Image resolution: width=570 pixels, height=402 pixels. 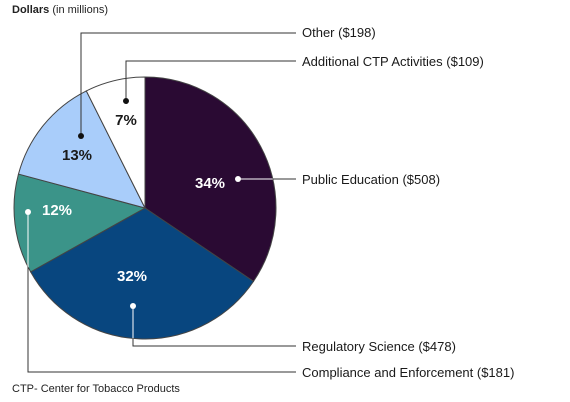 What do you see at coordinates (126, 120) in the screenshot?
I see `slice-percent-label: 7%` at bounding box center [126, 120].